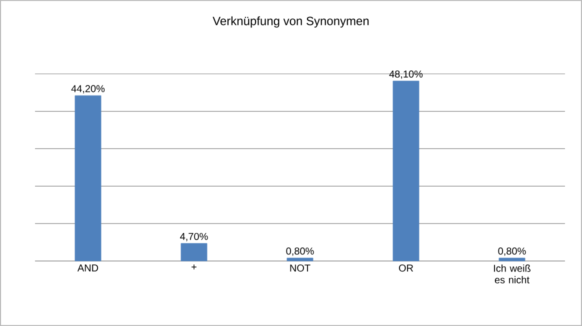  What do you see at coordinates (194, 237) in the screenshot?
I see `data-label: 4,70%` at bounding box center [194, 237].